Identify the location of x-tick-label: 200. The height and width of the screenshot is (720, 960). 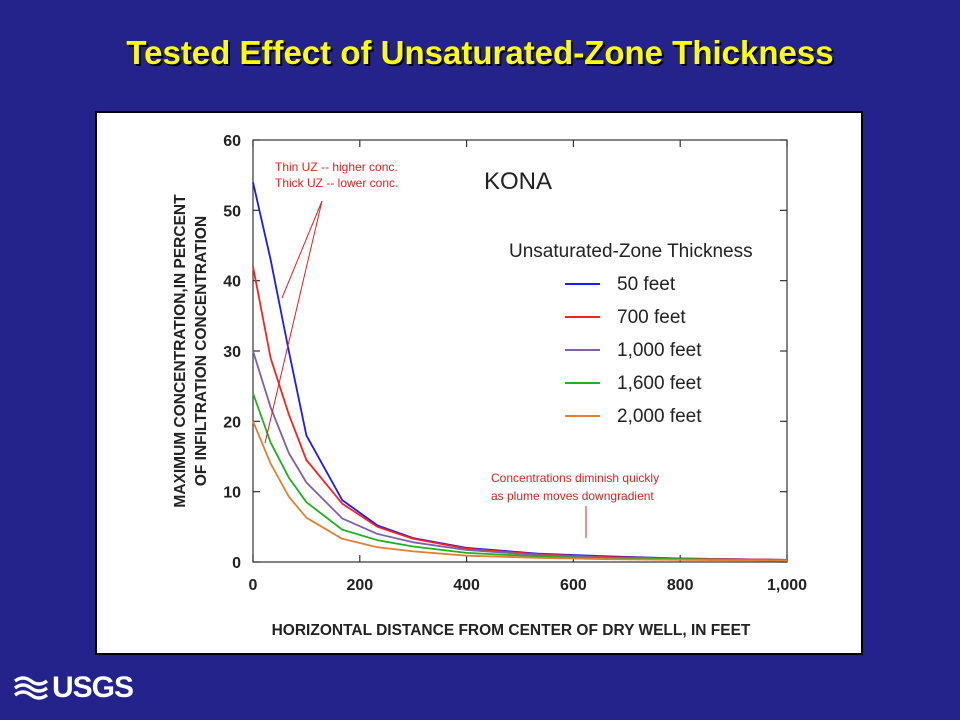
(359, 585).